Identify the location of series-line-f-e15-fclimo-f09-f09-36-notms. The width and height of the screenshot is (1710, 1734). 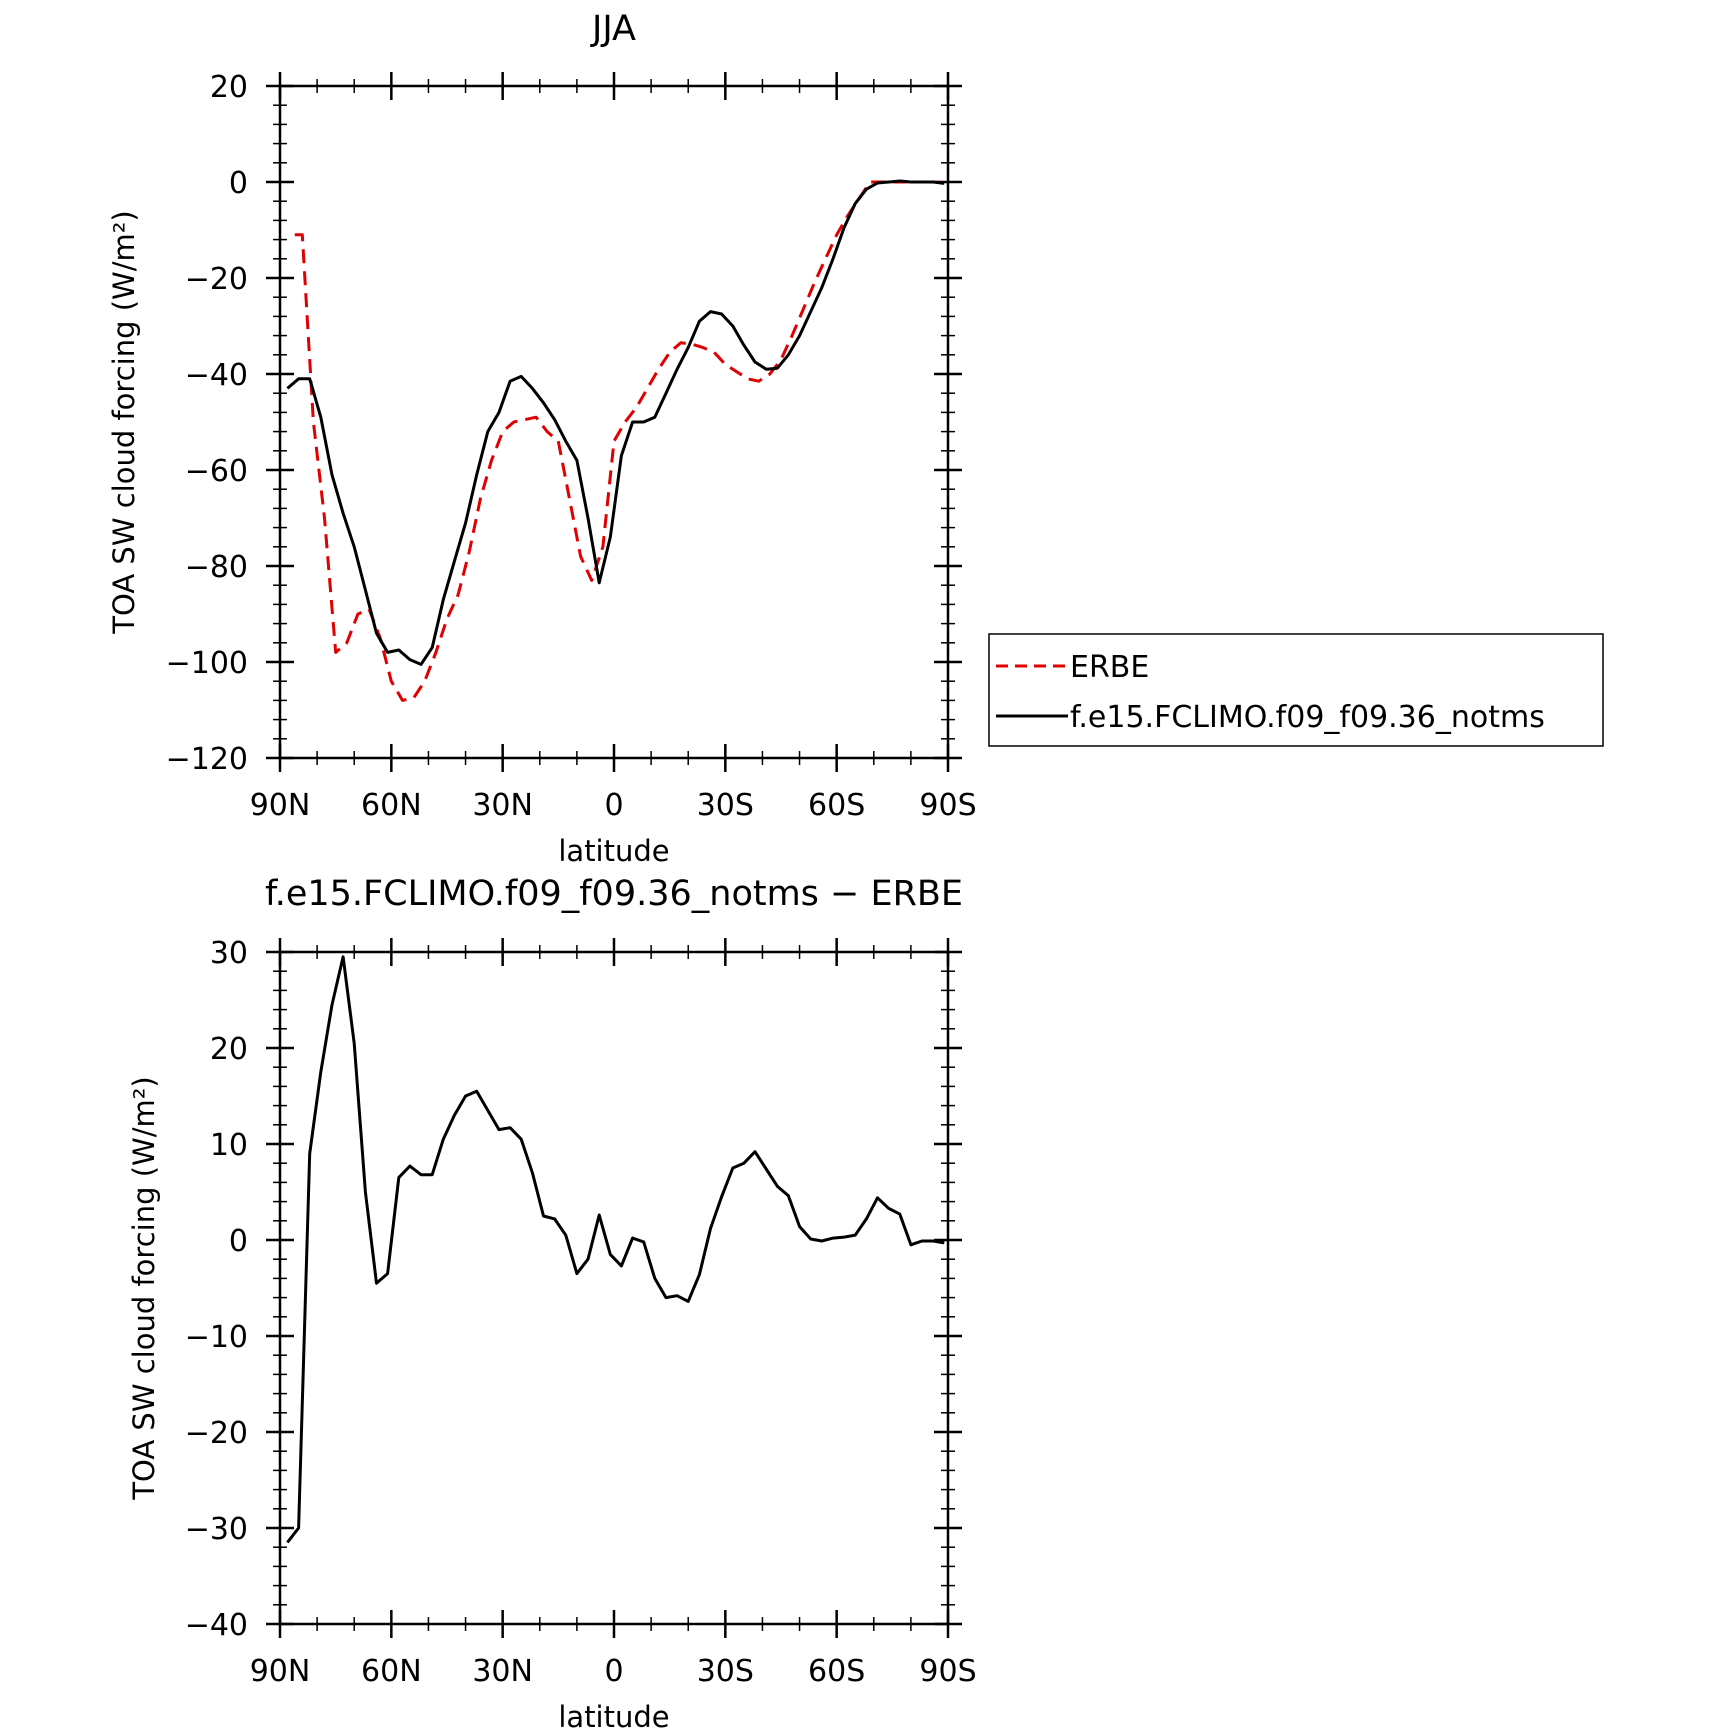
(615, 422).